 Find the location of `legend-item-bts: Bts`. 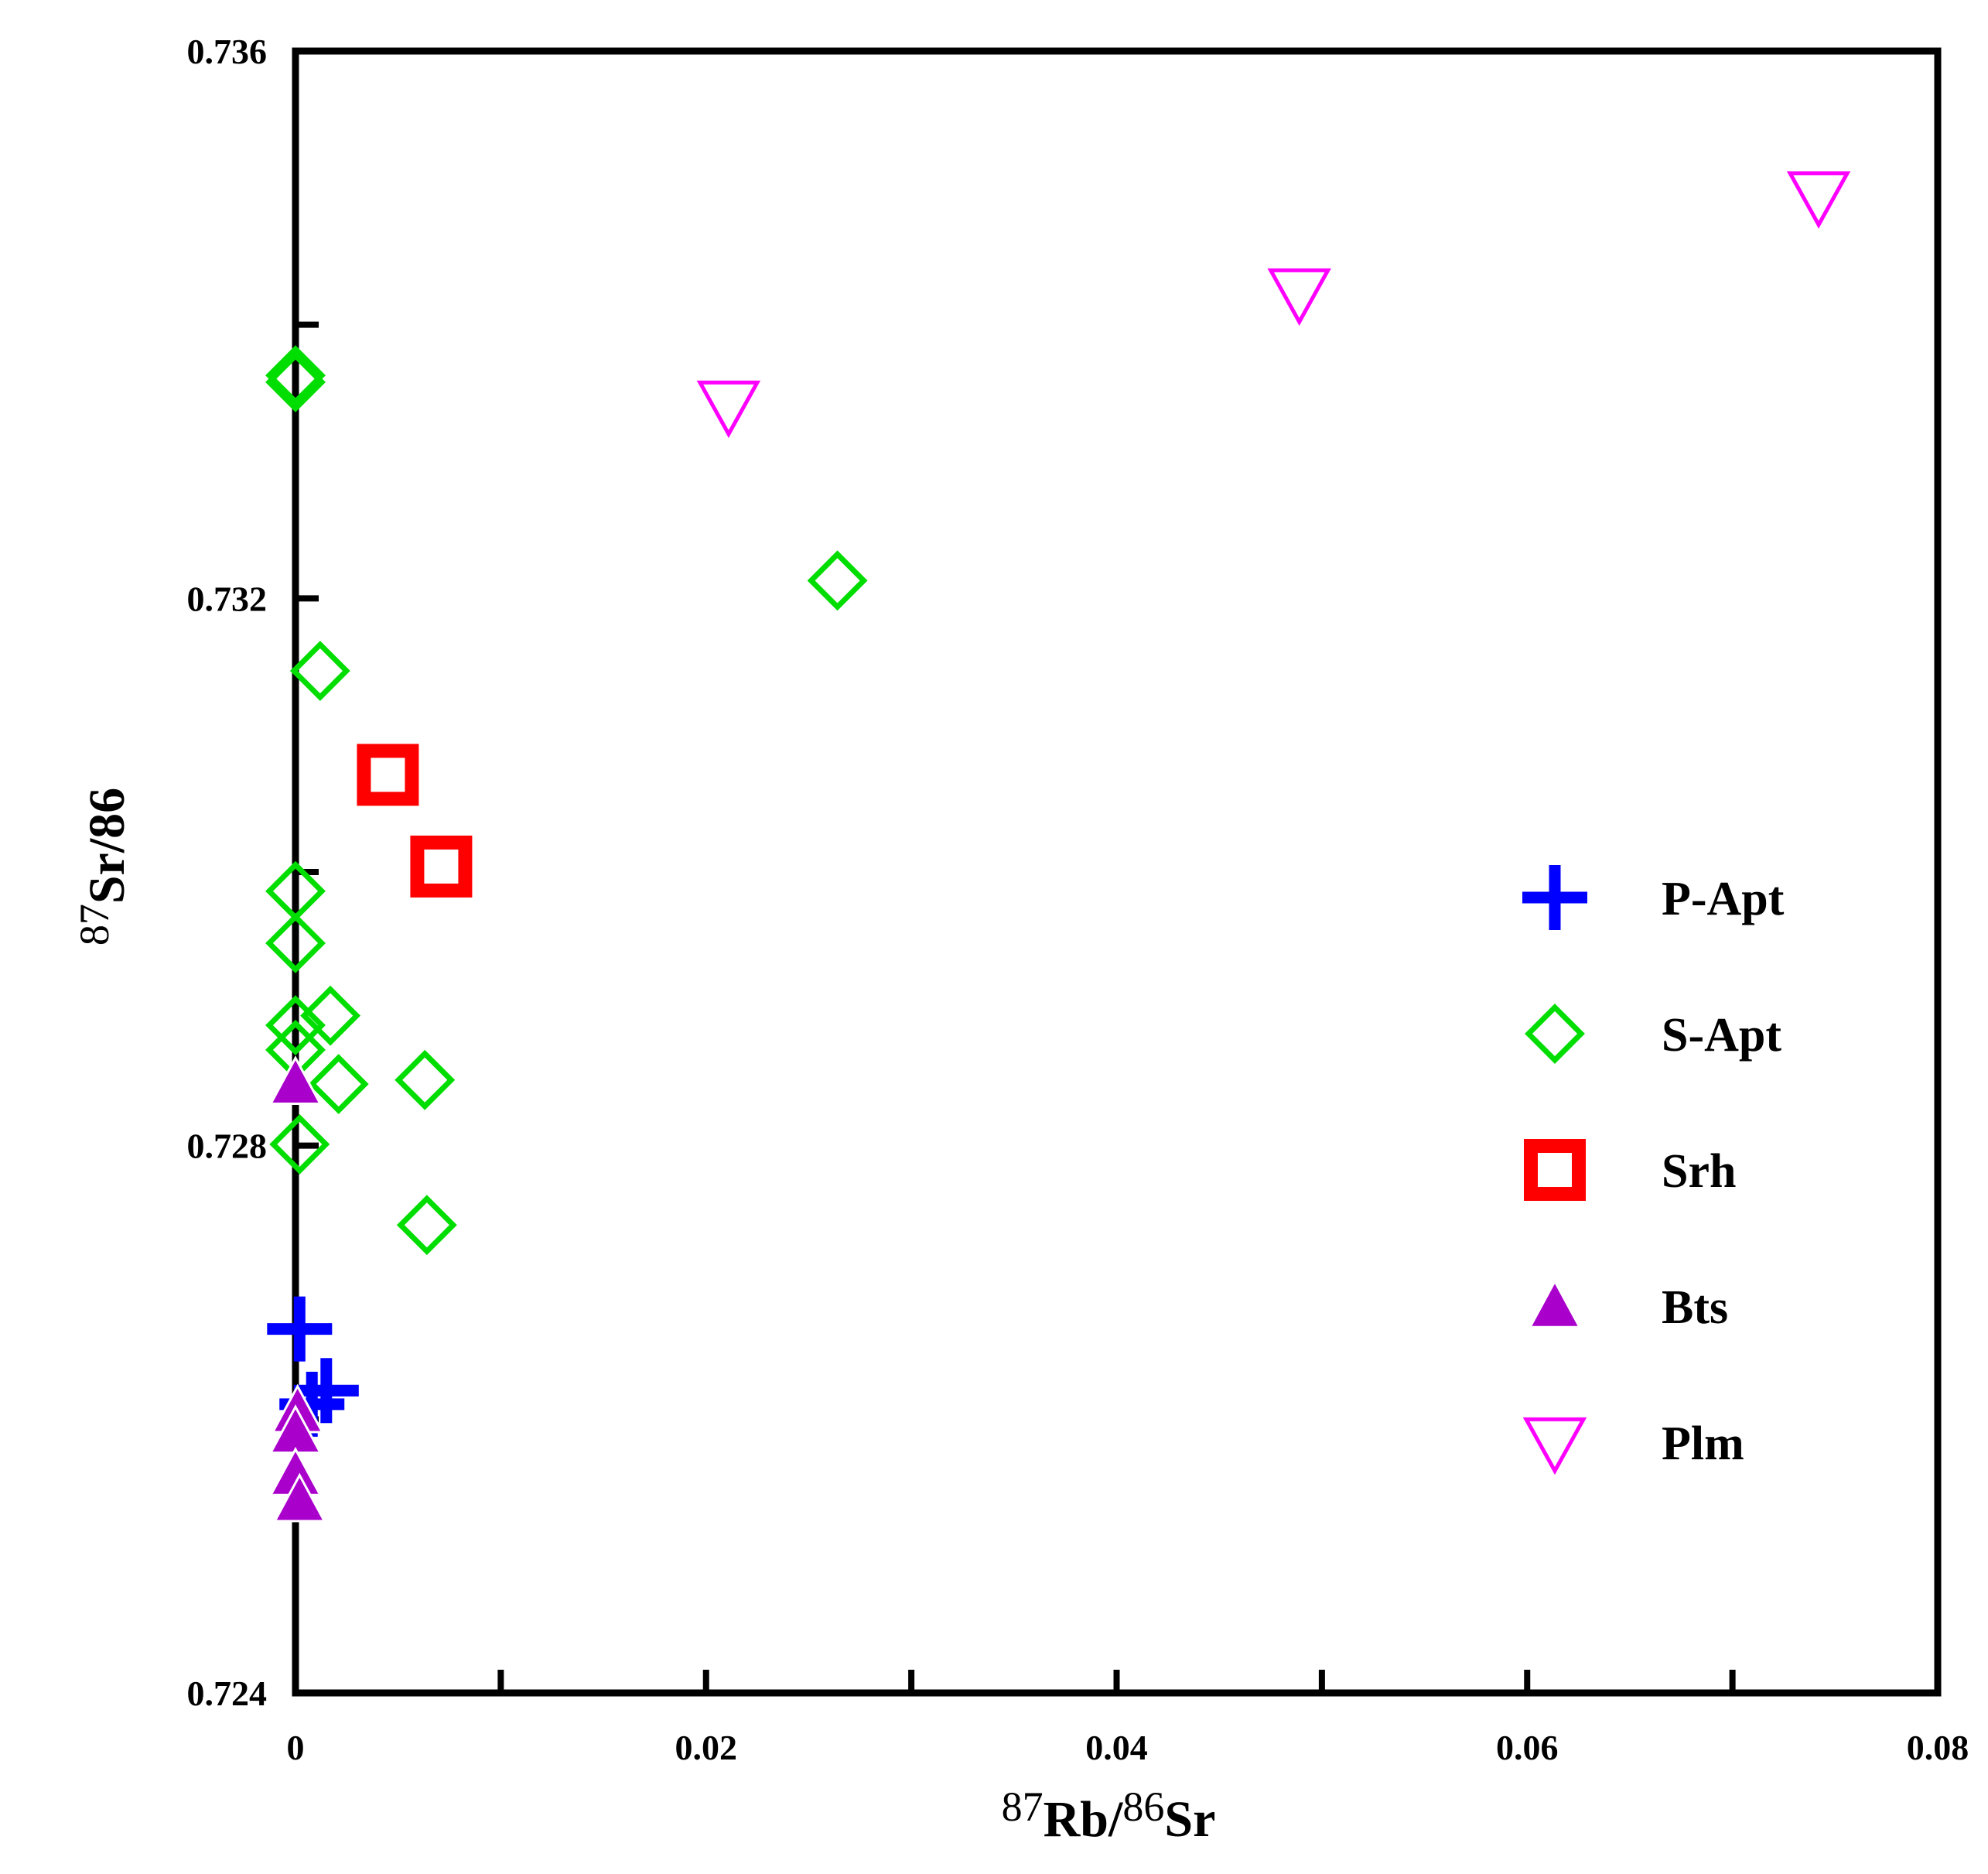

legend-item-bts: Bts is located at coordinates (1628, 1306).